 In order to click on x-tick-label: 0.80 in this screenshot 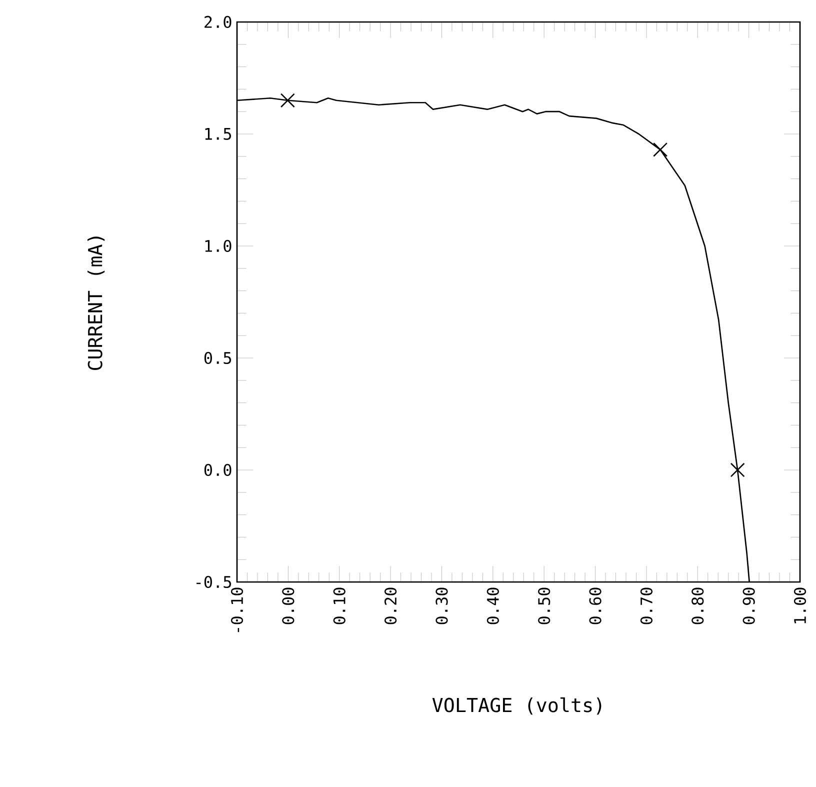, I will do `click(698, 606)`.